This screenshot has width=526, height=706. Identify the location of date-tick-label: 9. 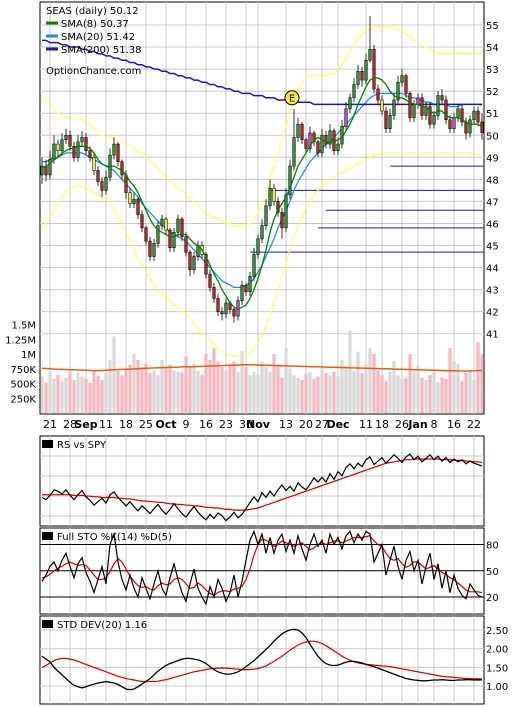
(186, 424).